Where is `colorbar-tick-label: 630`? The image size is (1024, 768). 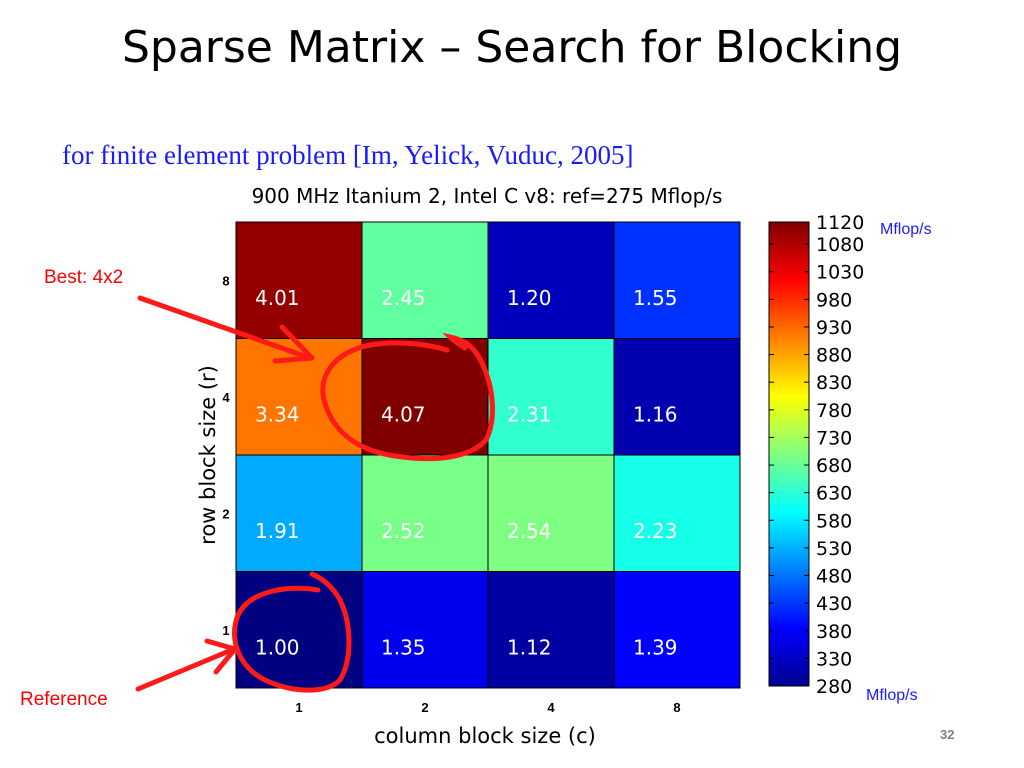 colorbar-tick-label: 630 is located at coordinates (834, 494).